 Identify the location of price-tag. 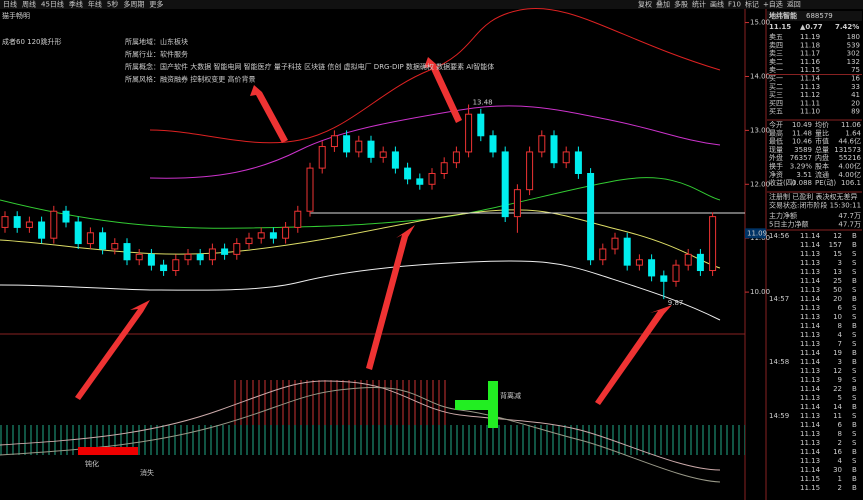
(755, 233).